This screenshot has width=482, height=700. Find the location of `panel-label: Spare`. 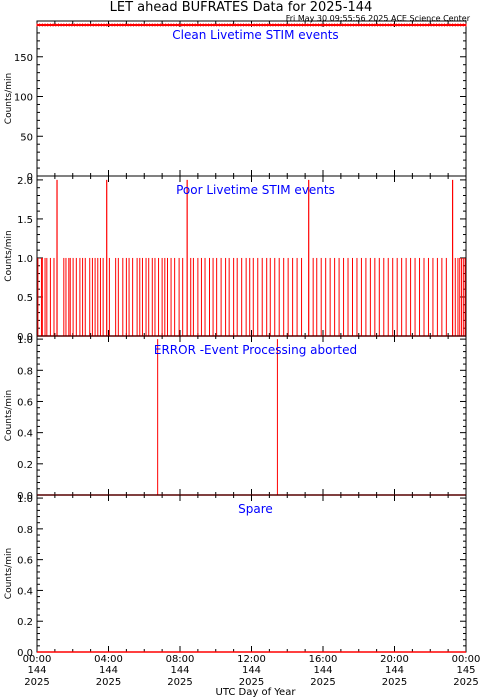

panel-label: Spare is located at coordinates (255, 509).